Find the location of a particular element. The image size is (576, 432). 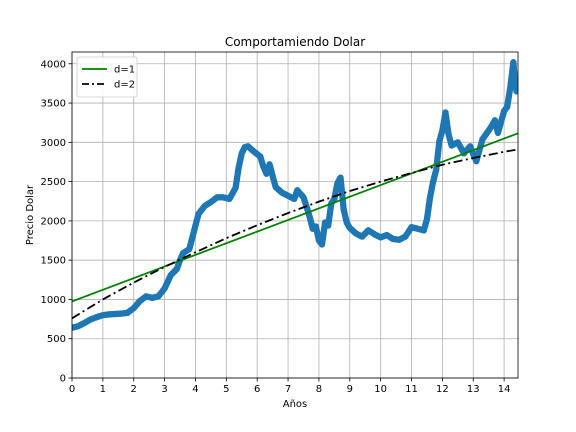

legend-box is located at coordinates (107, 77).